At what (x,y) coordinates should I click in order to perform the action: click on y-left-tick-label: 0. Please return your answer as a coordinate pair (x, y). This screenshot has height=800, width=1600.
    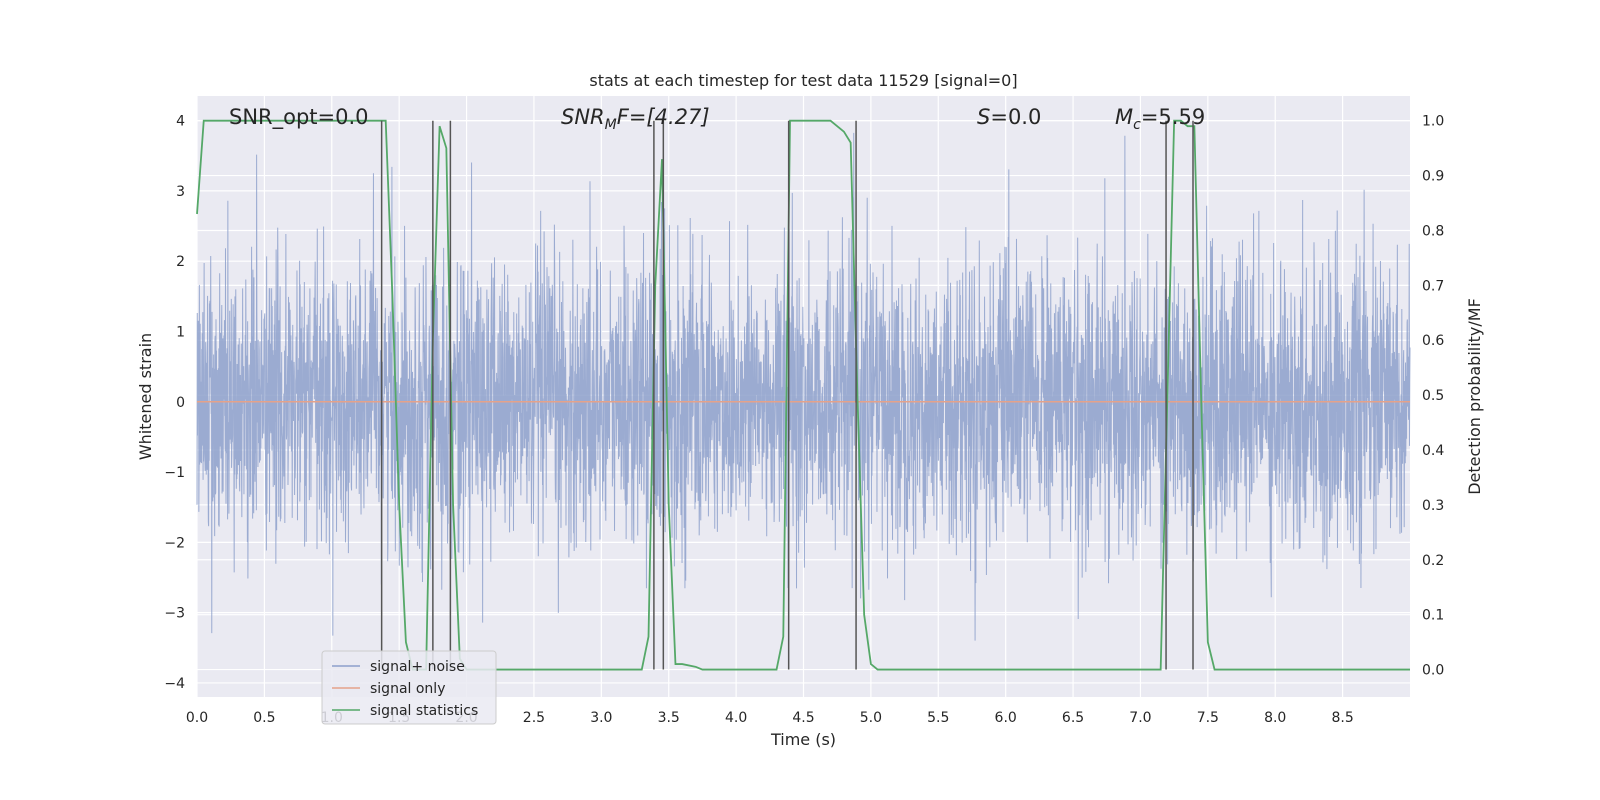
    Looking at the image, I should click on (180, 403).